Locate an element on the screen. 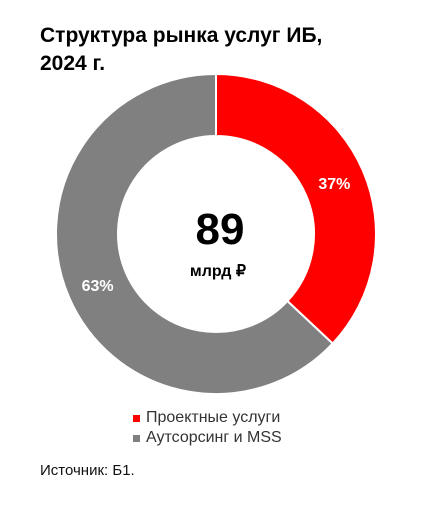  chart-title-line-2: 2024 г. is located at coordinates (73, 63).